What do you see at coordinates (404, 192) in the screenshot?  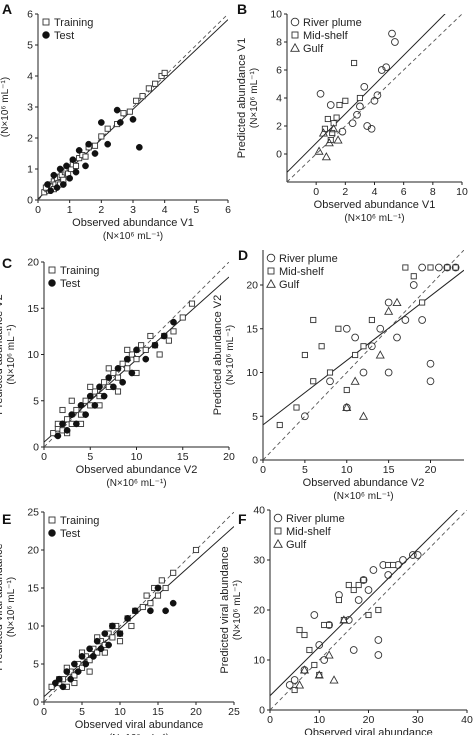 I see `x-tick-label: 6` at bounding box center [404, 192].